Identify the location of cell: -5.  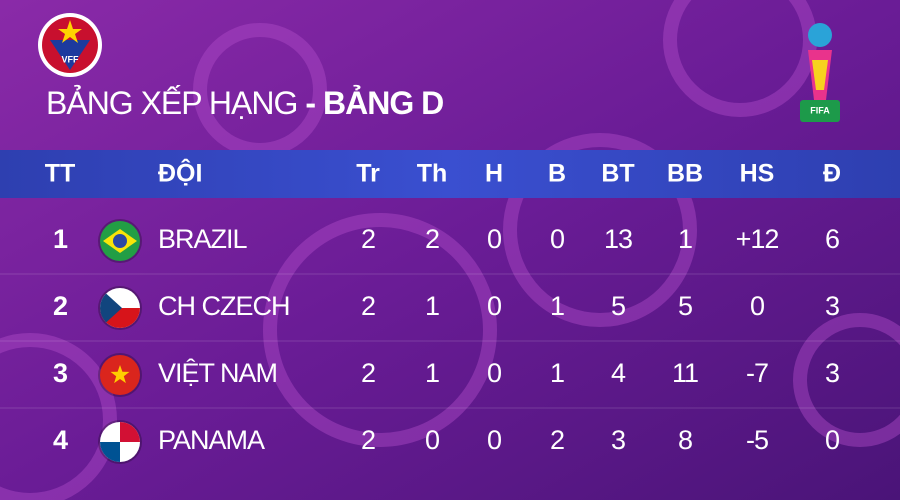
(757, 440).